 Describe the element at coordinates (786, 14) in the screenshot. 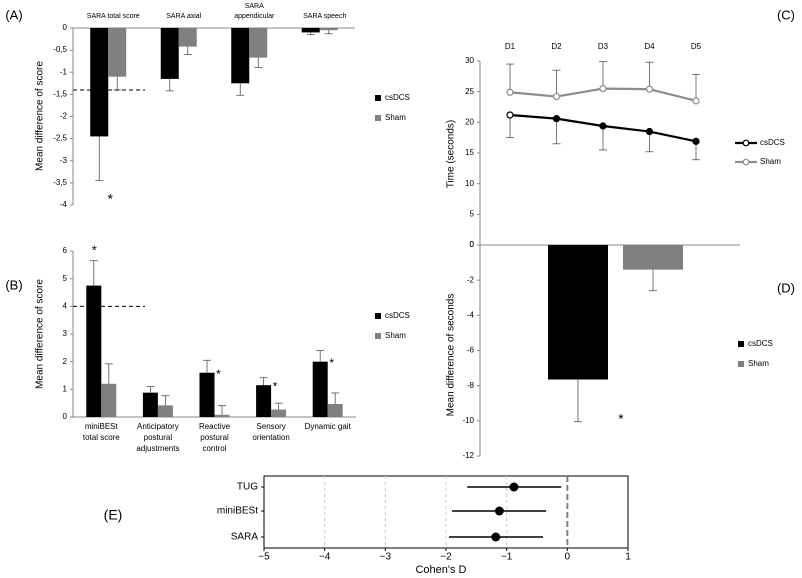

I see `panel-label-c: (C)` at that location.